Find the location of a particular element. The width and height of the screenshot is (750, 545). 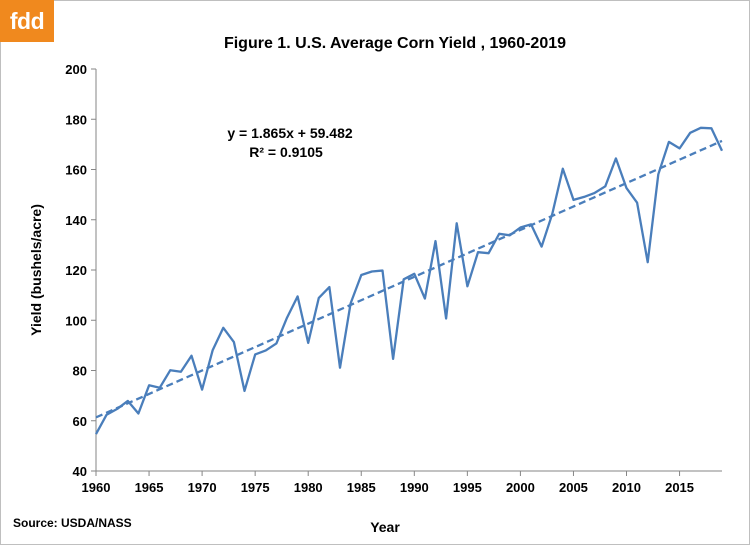

y-tick-label: 140 is located at coordinates (76, 220).